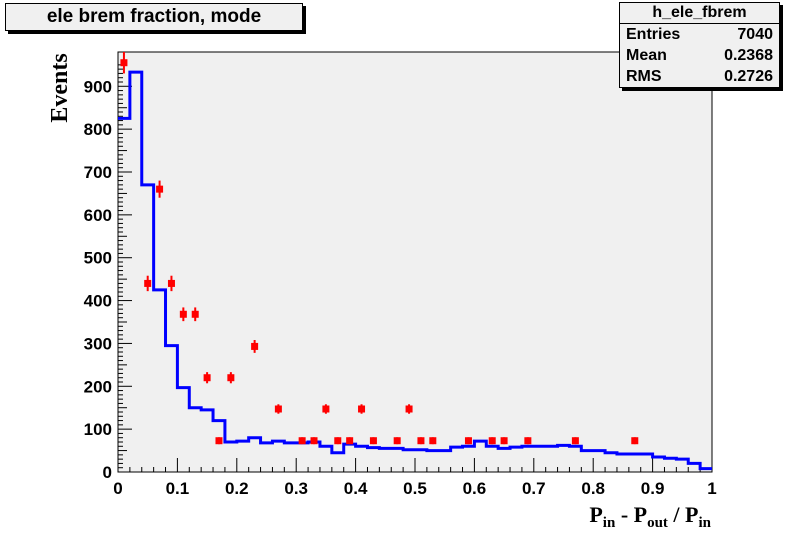  What do you see at coordinates (237, 488) in the screenshot?
I see `x-tick-label: 0.2` at bounding box center [237, 488].